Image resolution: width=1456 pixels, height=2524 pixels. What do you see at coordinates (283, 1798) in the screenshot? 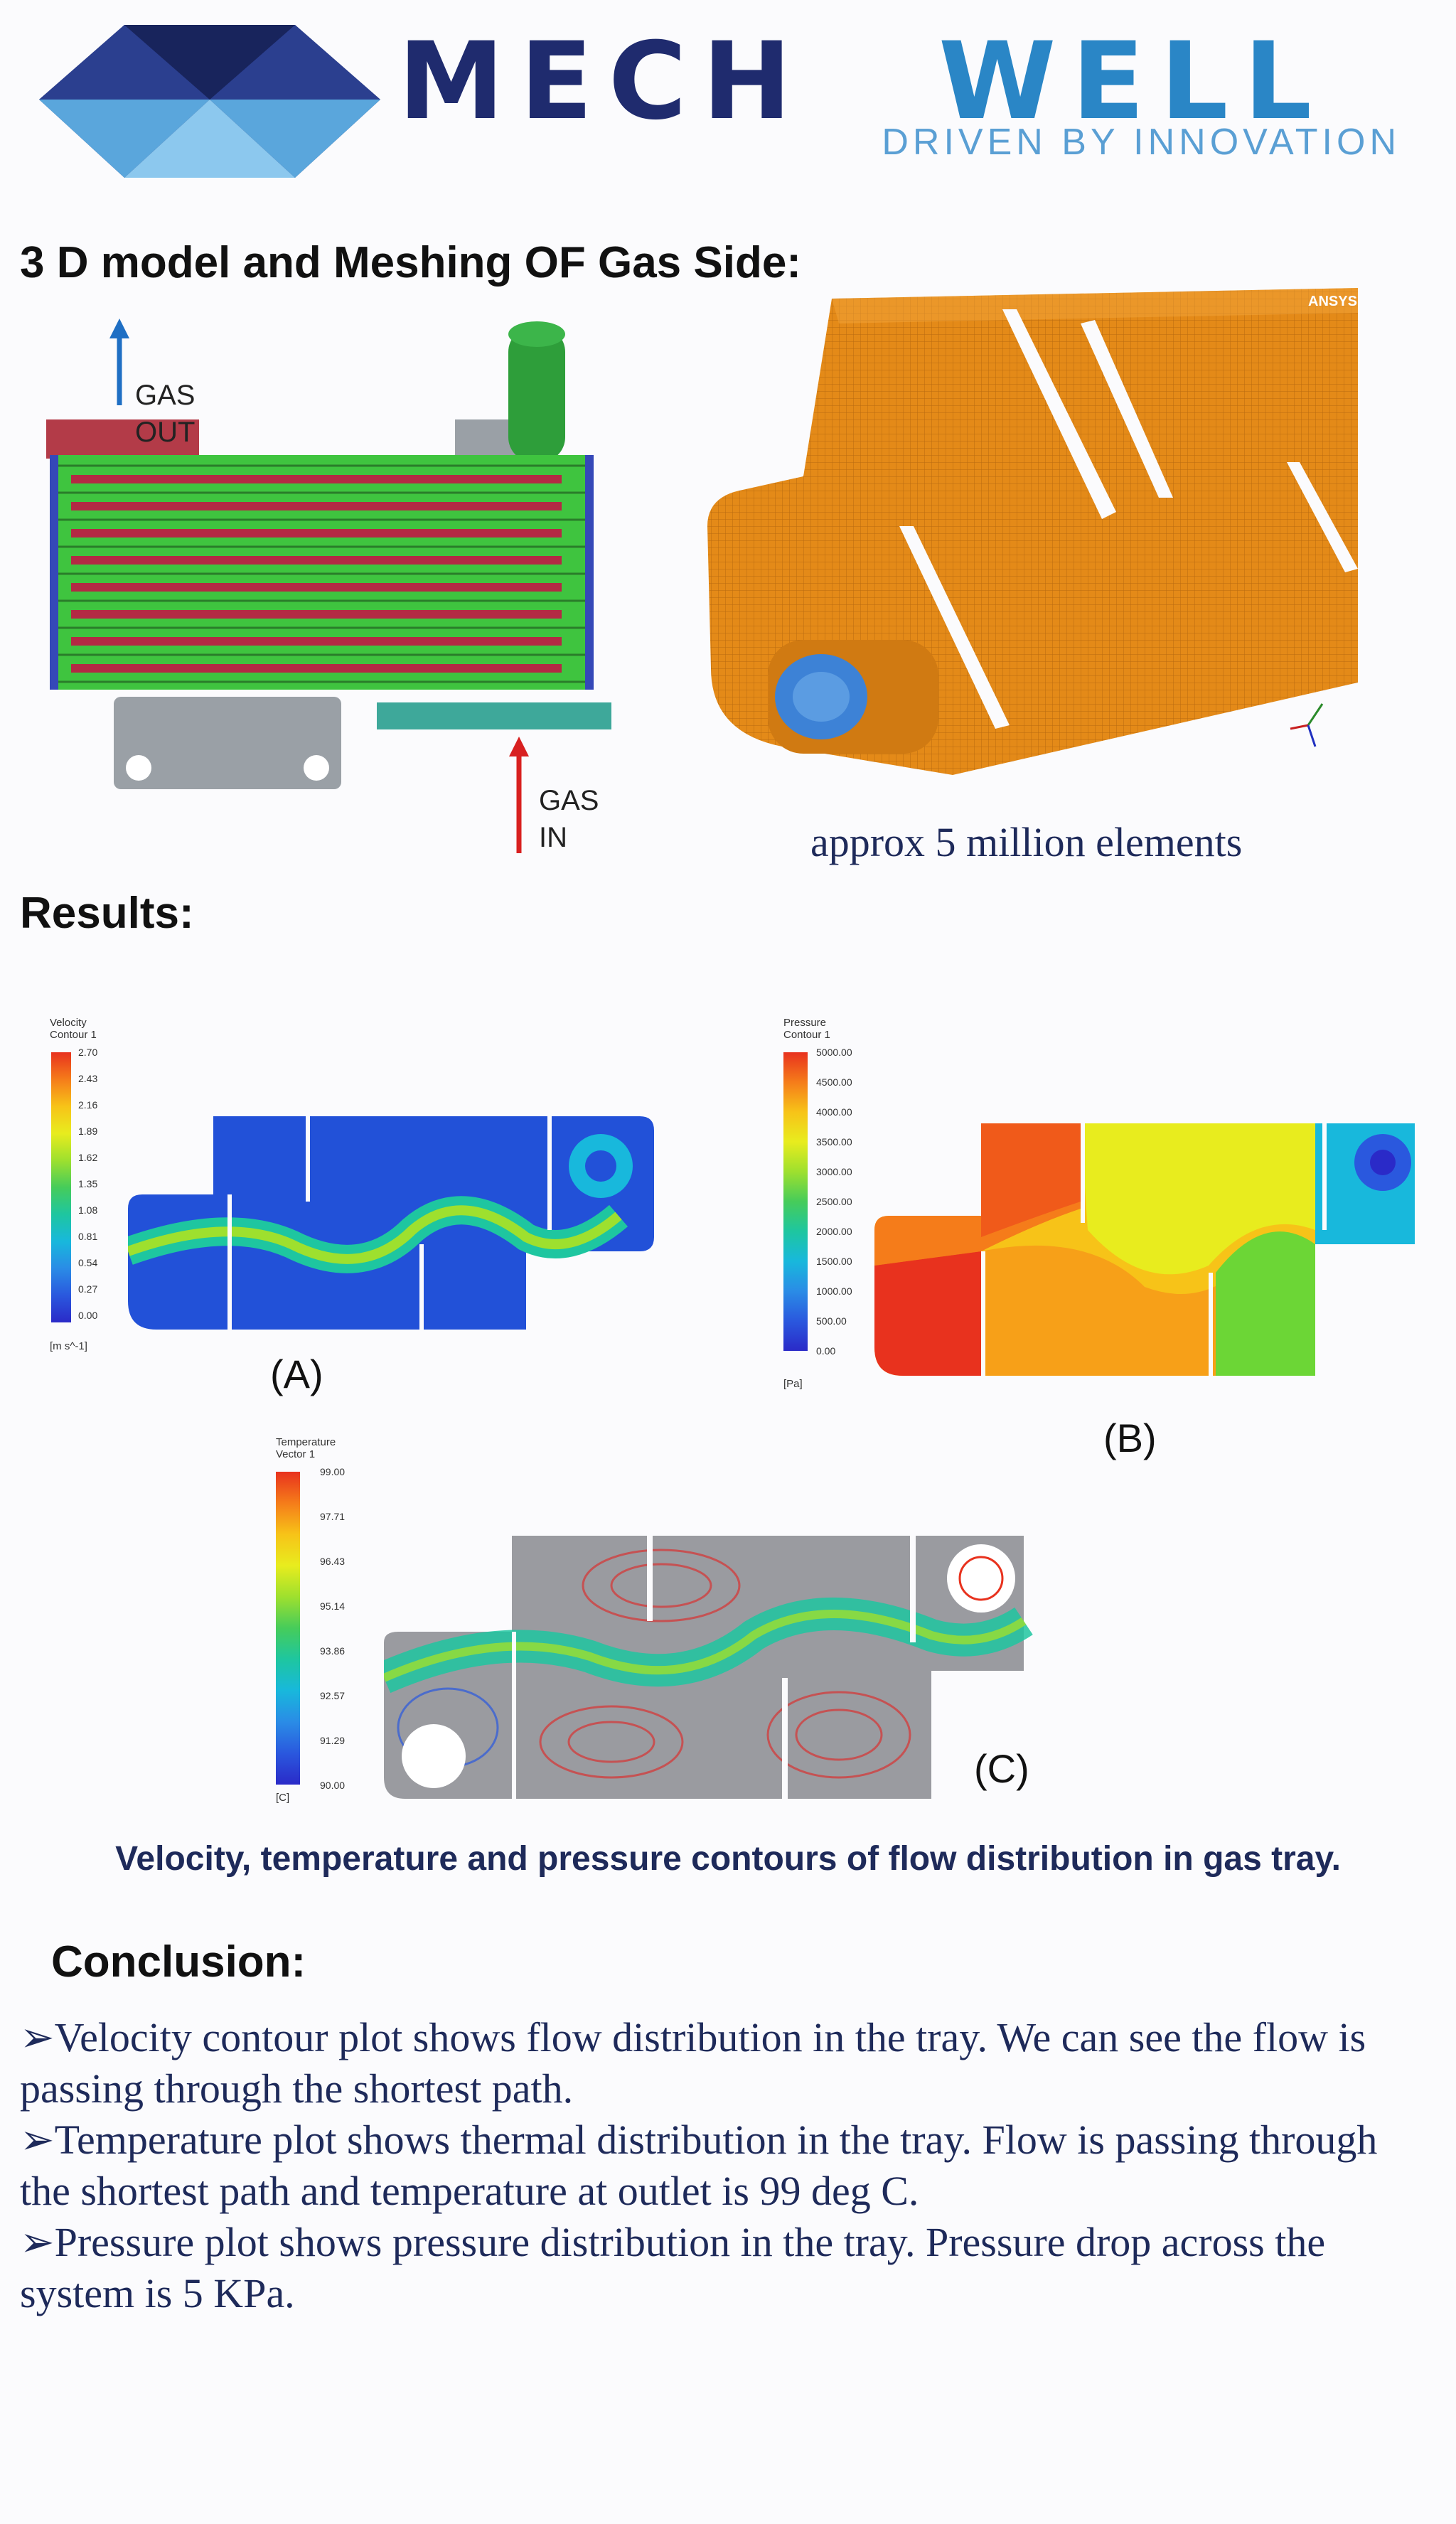
I see `temperature-unit: [C]` at bounding box center [283, 1798].